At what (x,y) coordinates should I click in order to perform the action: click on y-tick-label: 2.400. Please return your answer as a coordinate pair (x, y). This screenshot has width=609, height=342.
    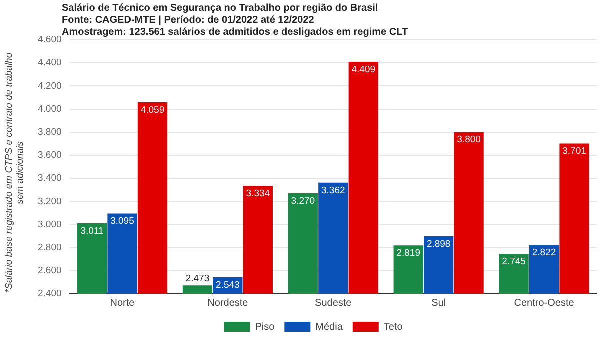
    Looking at the image, I should click on (50, 294).